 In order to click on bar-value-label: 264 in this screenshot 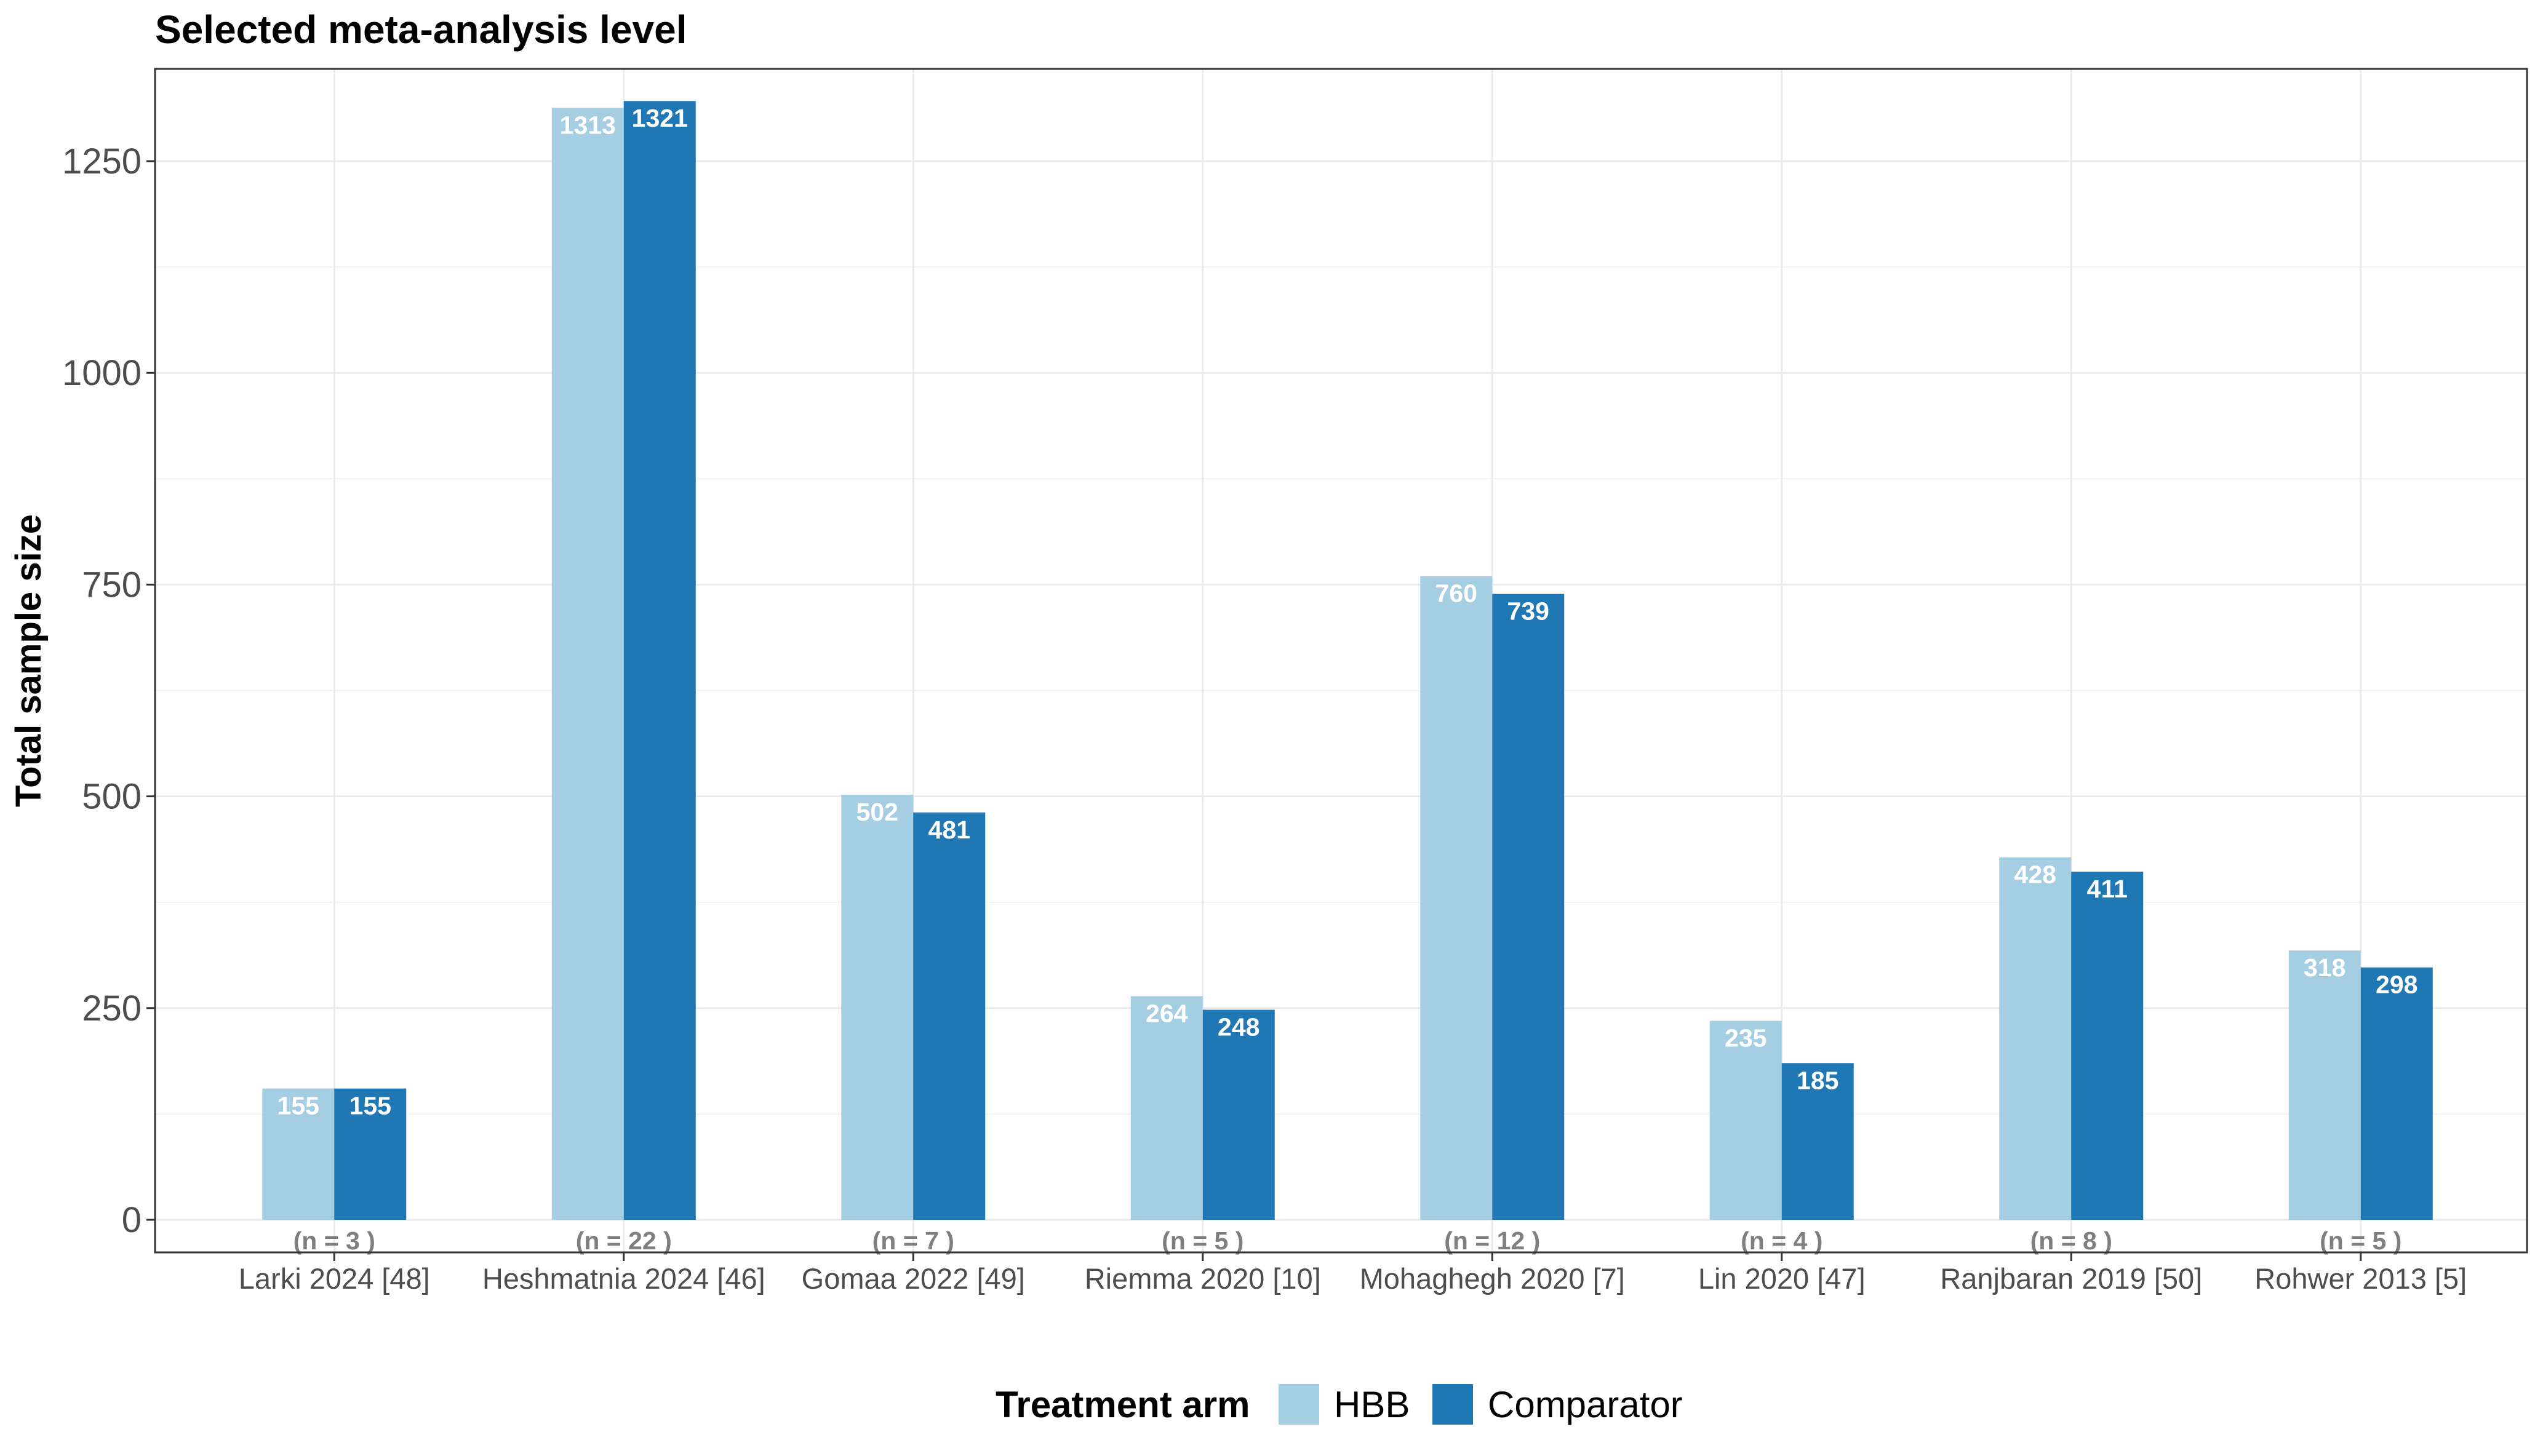, I will do `click(1167, 1014)`.